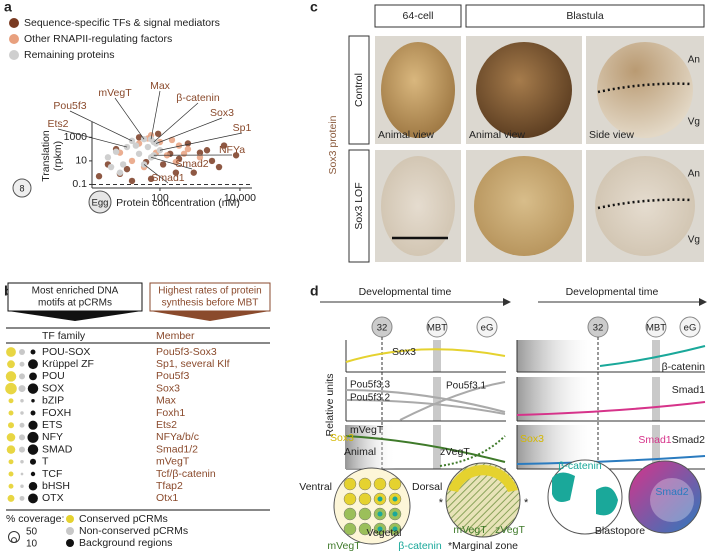 Image resolution: width=708 pixels, height=552 pixels. I want to click on factor-label: mVegT, so click(344, 546).